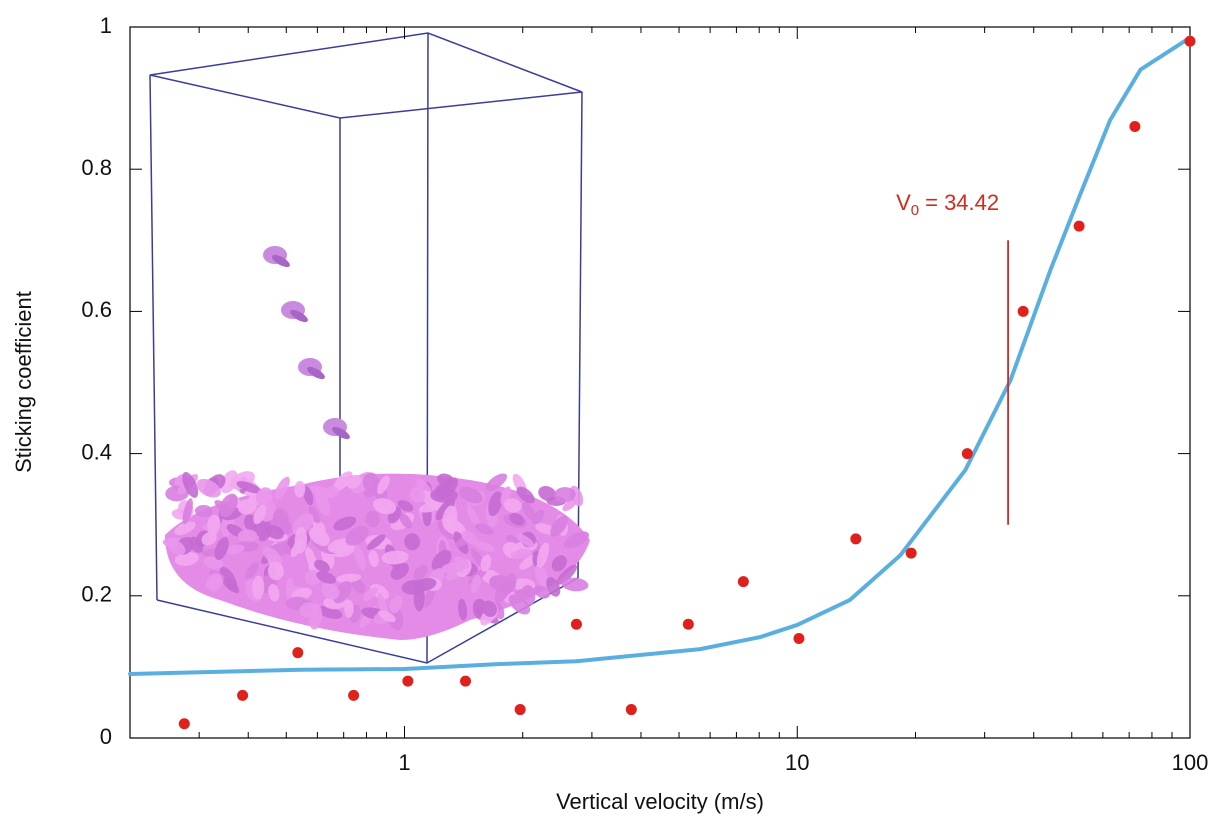 The height and width of the screenshot is (816, 1216). Describe the element at coordinates (366, 75) in the screenshot. I see `box-top` at that location.